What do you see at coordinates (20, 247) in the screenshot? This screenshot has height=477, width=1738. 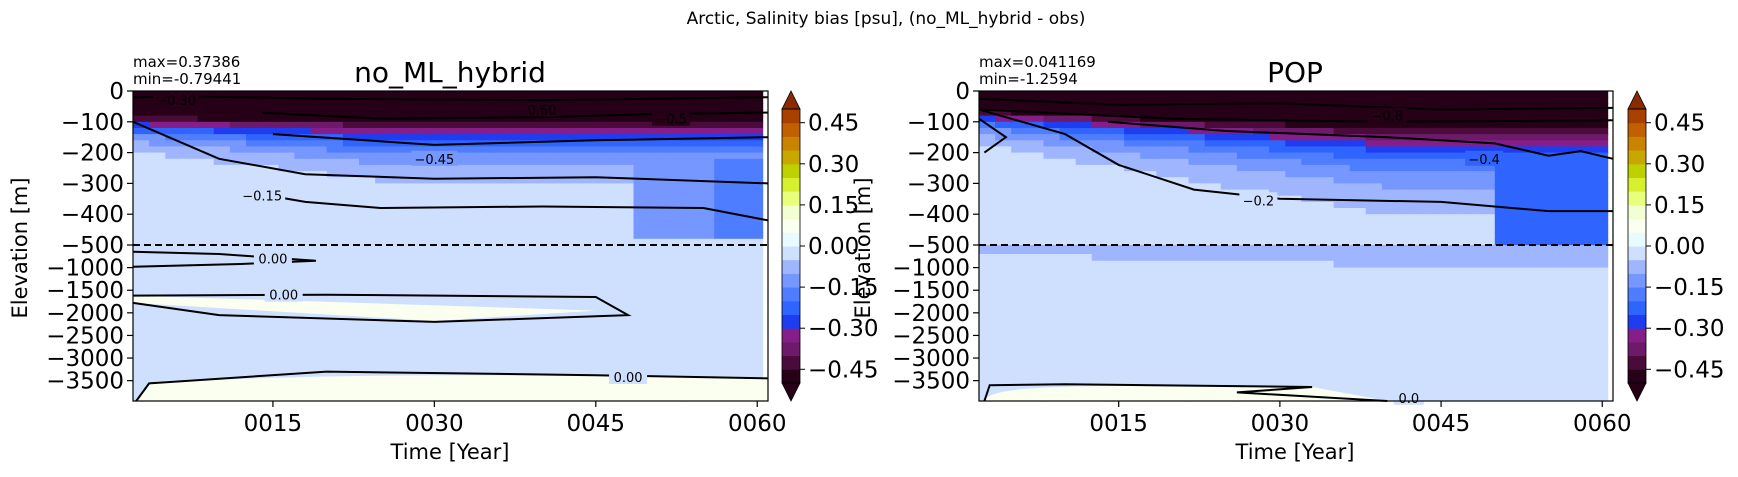 I see `y-axis-label: Elevation [m]` at bounding box center [20, 247].